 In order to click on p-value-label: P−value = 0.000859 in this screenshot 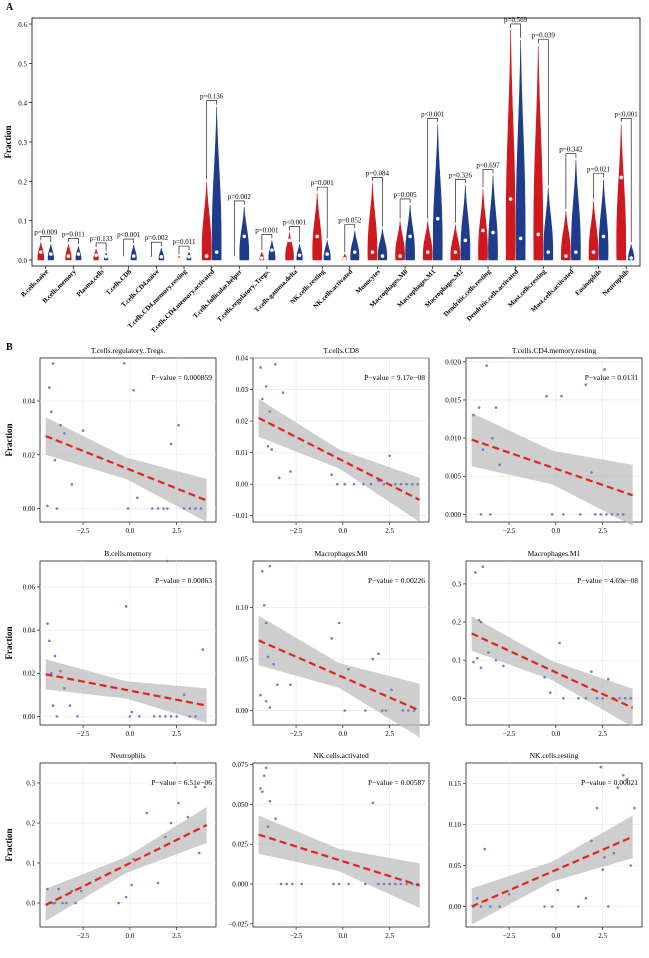, I will do `click(181, 377)`.